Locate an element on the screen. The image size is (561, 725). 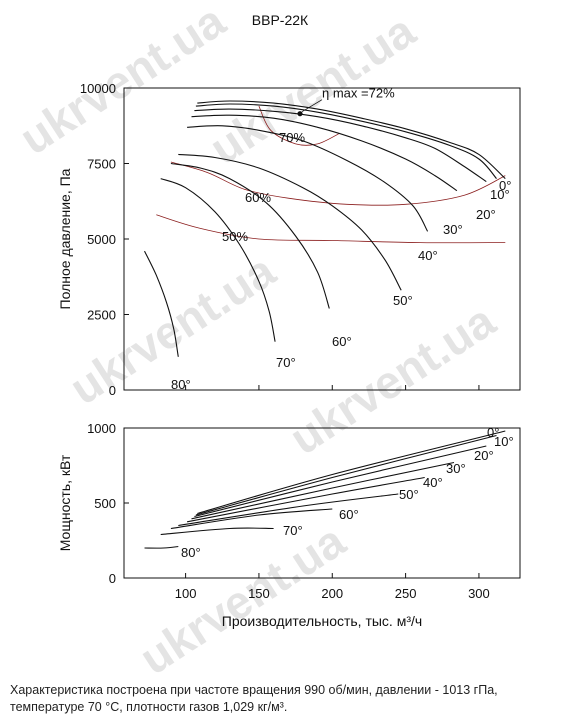
pressure-curve-label: 10° is located at coordinates (500, 194).